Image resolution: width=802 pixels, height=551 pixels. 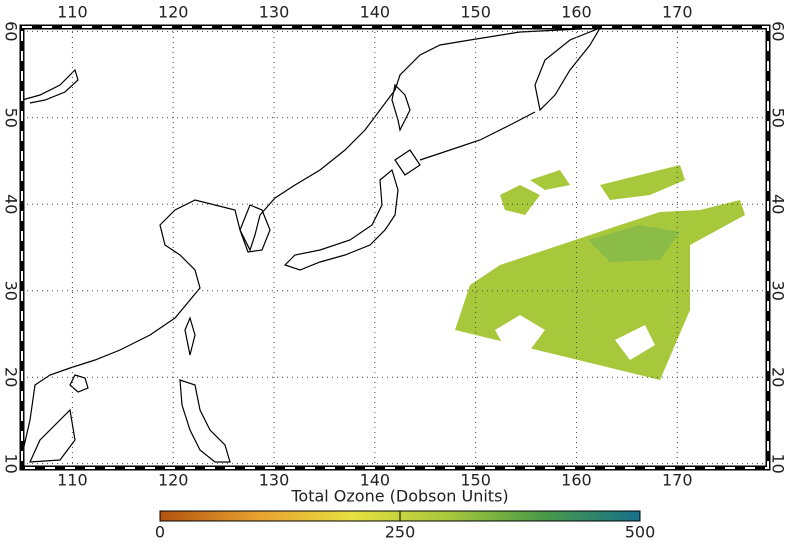 What do you see at coordinates (778, 118) in the screenshot?
I see `y-tick-label-right: 50` at bounding box center [778, 118].